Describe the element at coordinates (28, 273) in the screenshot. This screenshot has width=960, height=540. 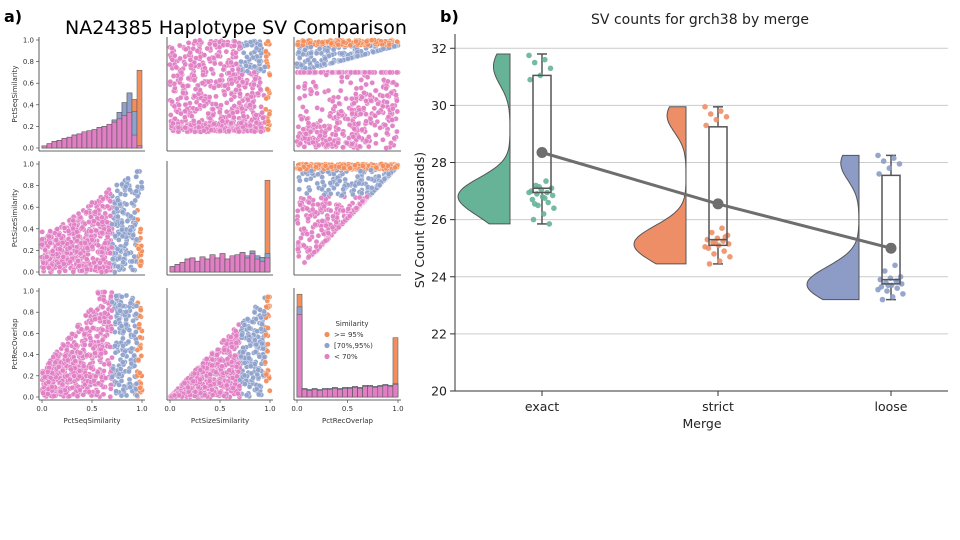
I see `y-tick-label: 0.0` at that location.